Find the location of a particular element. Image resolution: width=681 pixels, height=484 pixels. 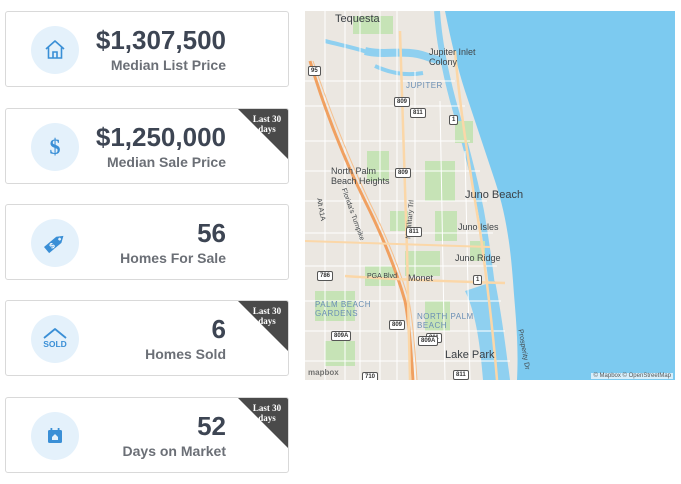

calendar-icon is located at coordinates (55, 435).